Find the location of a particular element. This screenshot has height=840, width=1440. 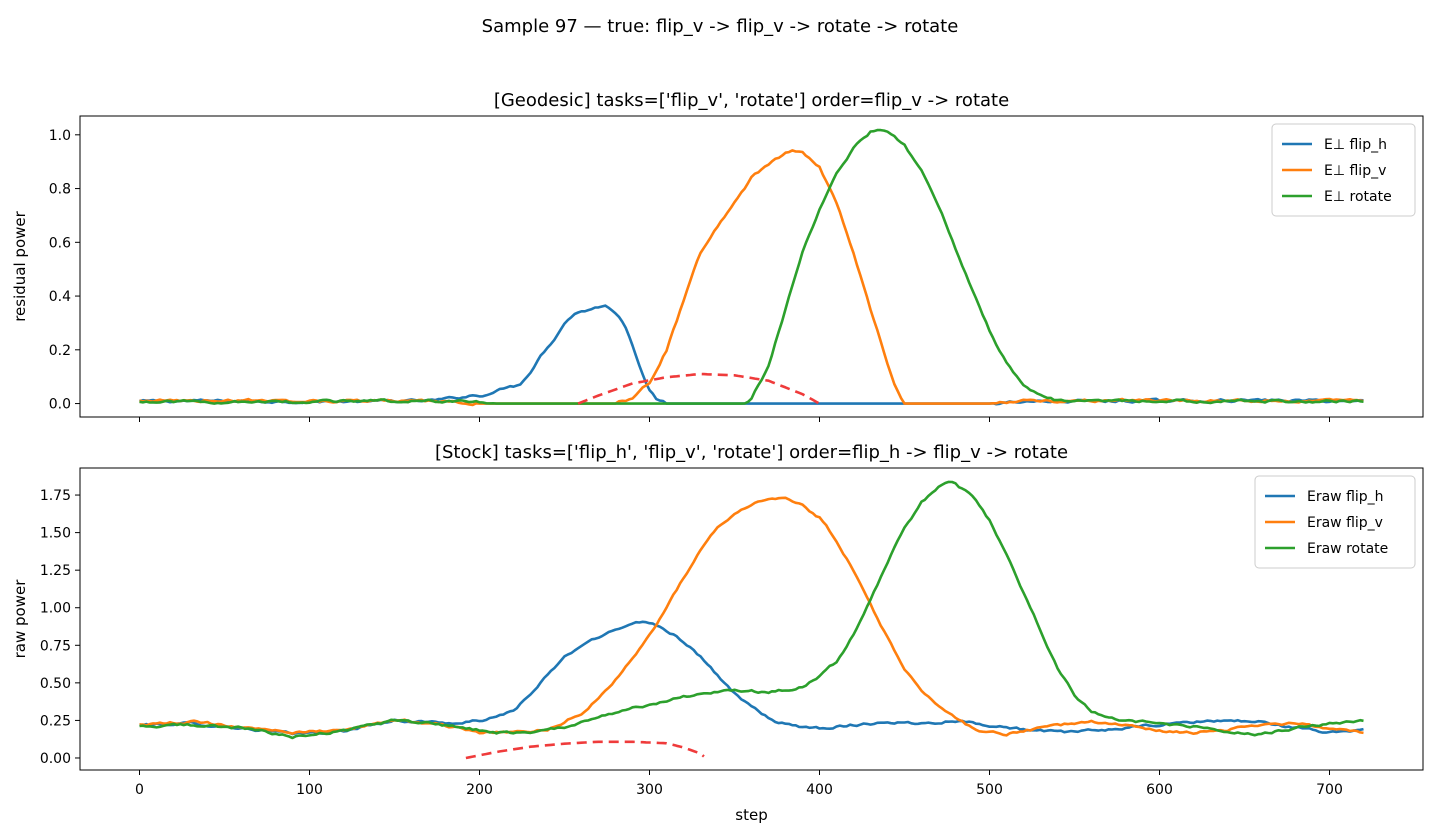

x-tick-label: 0 is located at coordinates (139, 790).